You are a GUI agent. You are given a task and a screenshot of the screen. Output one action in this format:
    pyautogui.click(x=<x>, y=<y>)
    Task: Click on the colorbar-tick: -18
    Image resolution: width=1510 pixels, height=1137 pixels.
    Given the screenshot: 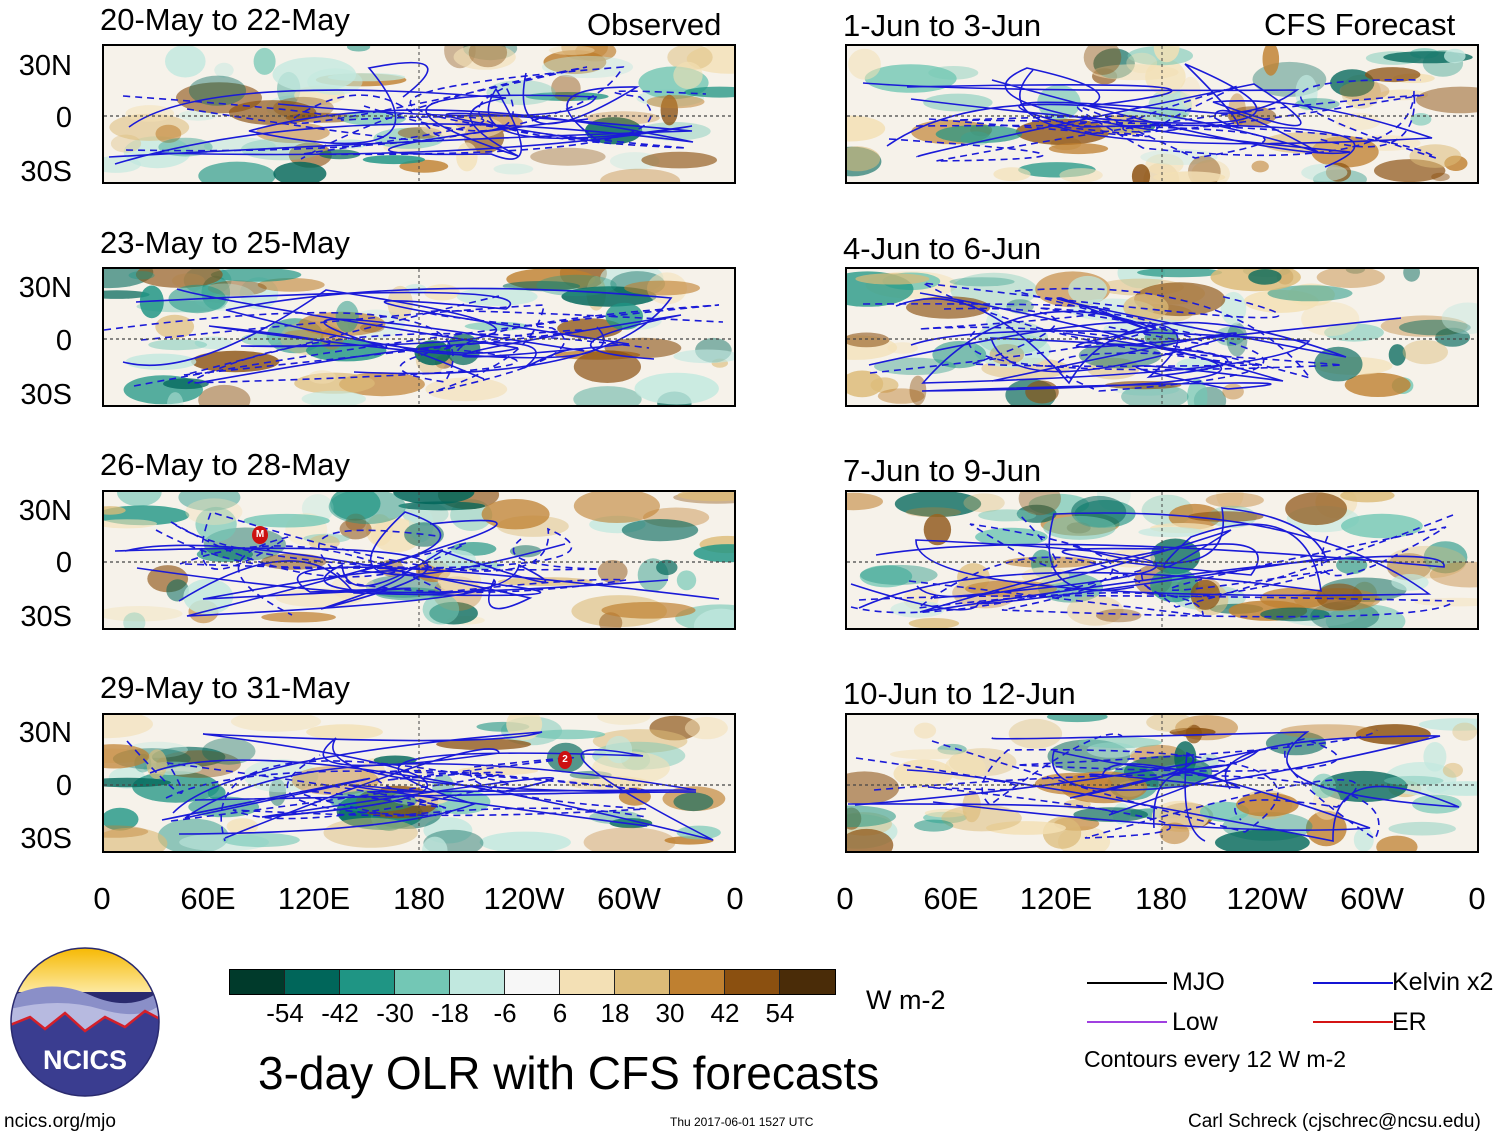 What is the action you would take?
    pyautogui.click(x=450, y=1013)
    